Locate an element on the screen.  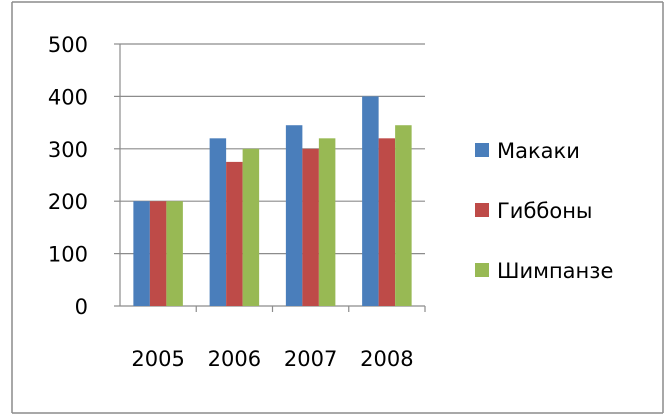
x-tick-label: 2006 is located at coordinates (234, 359).